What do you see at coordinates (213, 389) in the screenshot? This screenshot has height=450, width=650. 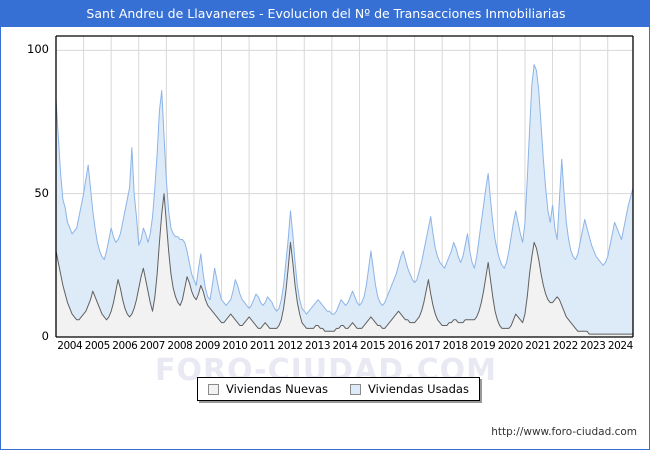 I see `legend-swatch-nuevas` at bounding box center [213, 389].